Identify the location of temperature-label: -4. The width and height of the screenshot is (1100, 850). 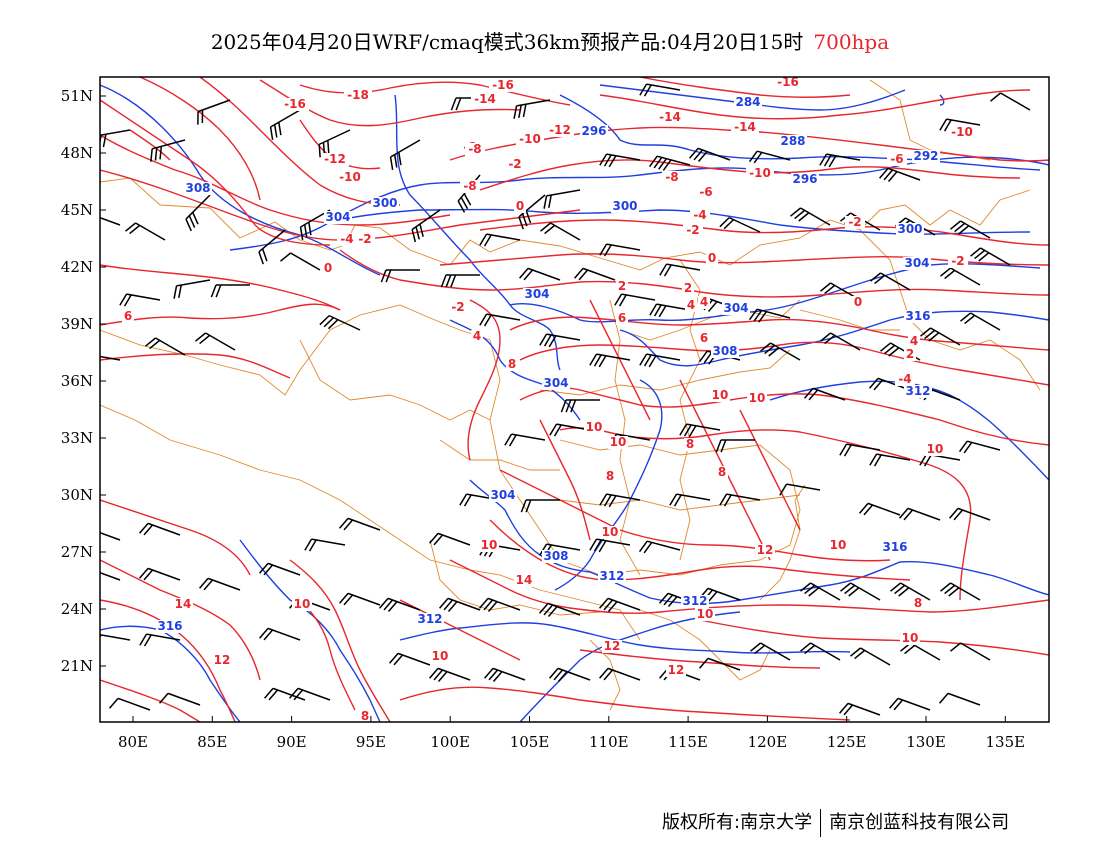
(346, 239).